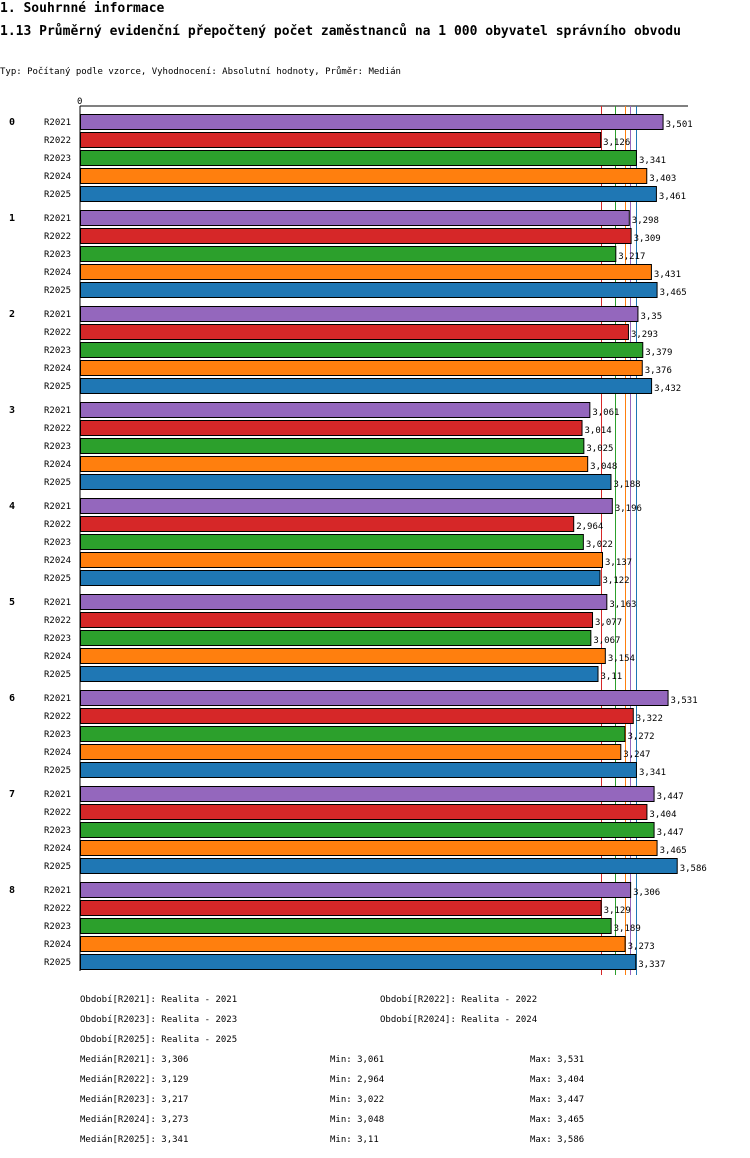  What do you see at coordinates (640, 737) in the screenshot?
I see `data-label: 3,272` at bounding box center [640, 737].